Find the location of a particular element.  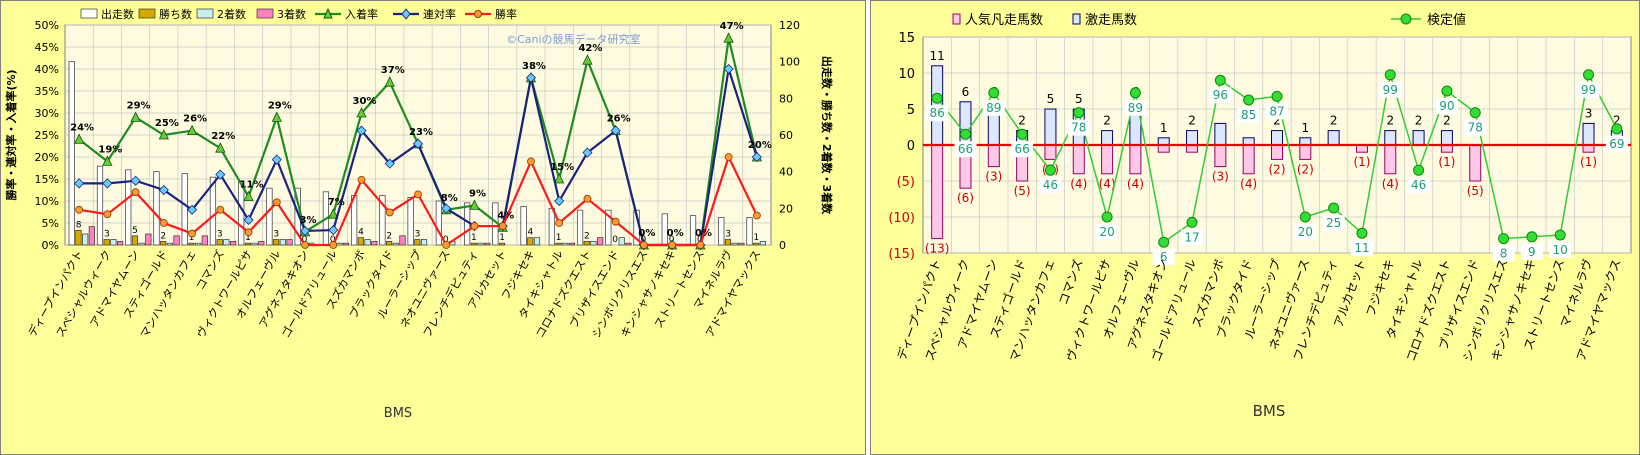

y2-tick-label: 60 is located at coordinates (786, 135).